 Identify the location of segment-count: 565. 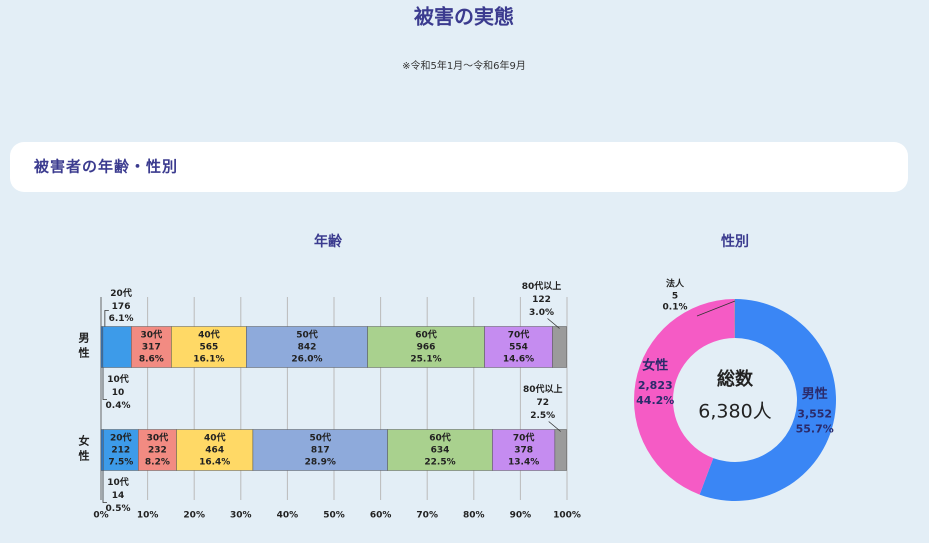
(208, 348).